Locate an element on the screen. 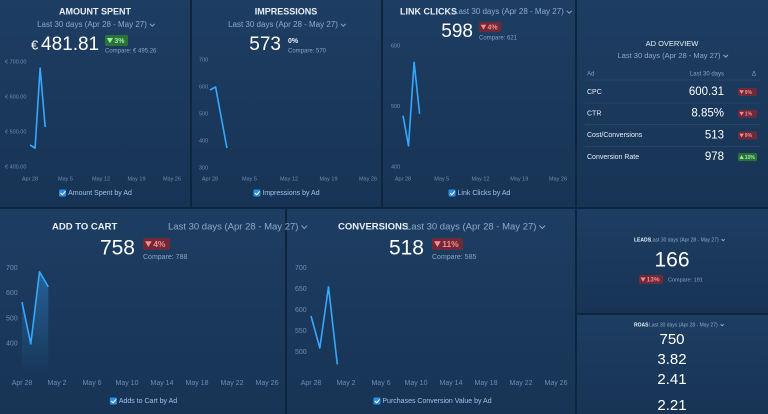 The width and height of the screenshot is (768, 414). compare-value: Compare: € 495.26 is located at coordinates (131, 52).